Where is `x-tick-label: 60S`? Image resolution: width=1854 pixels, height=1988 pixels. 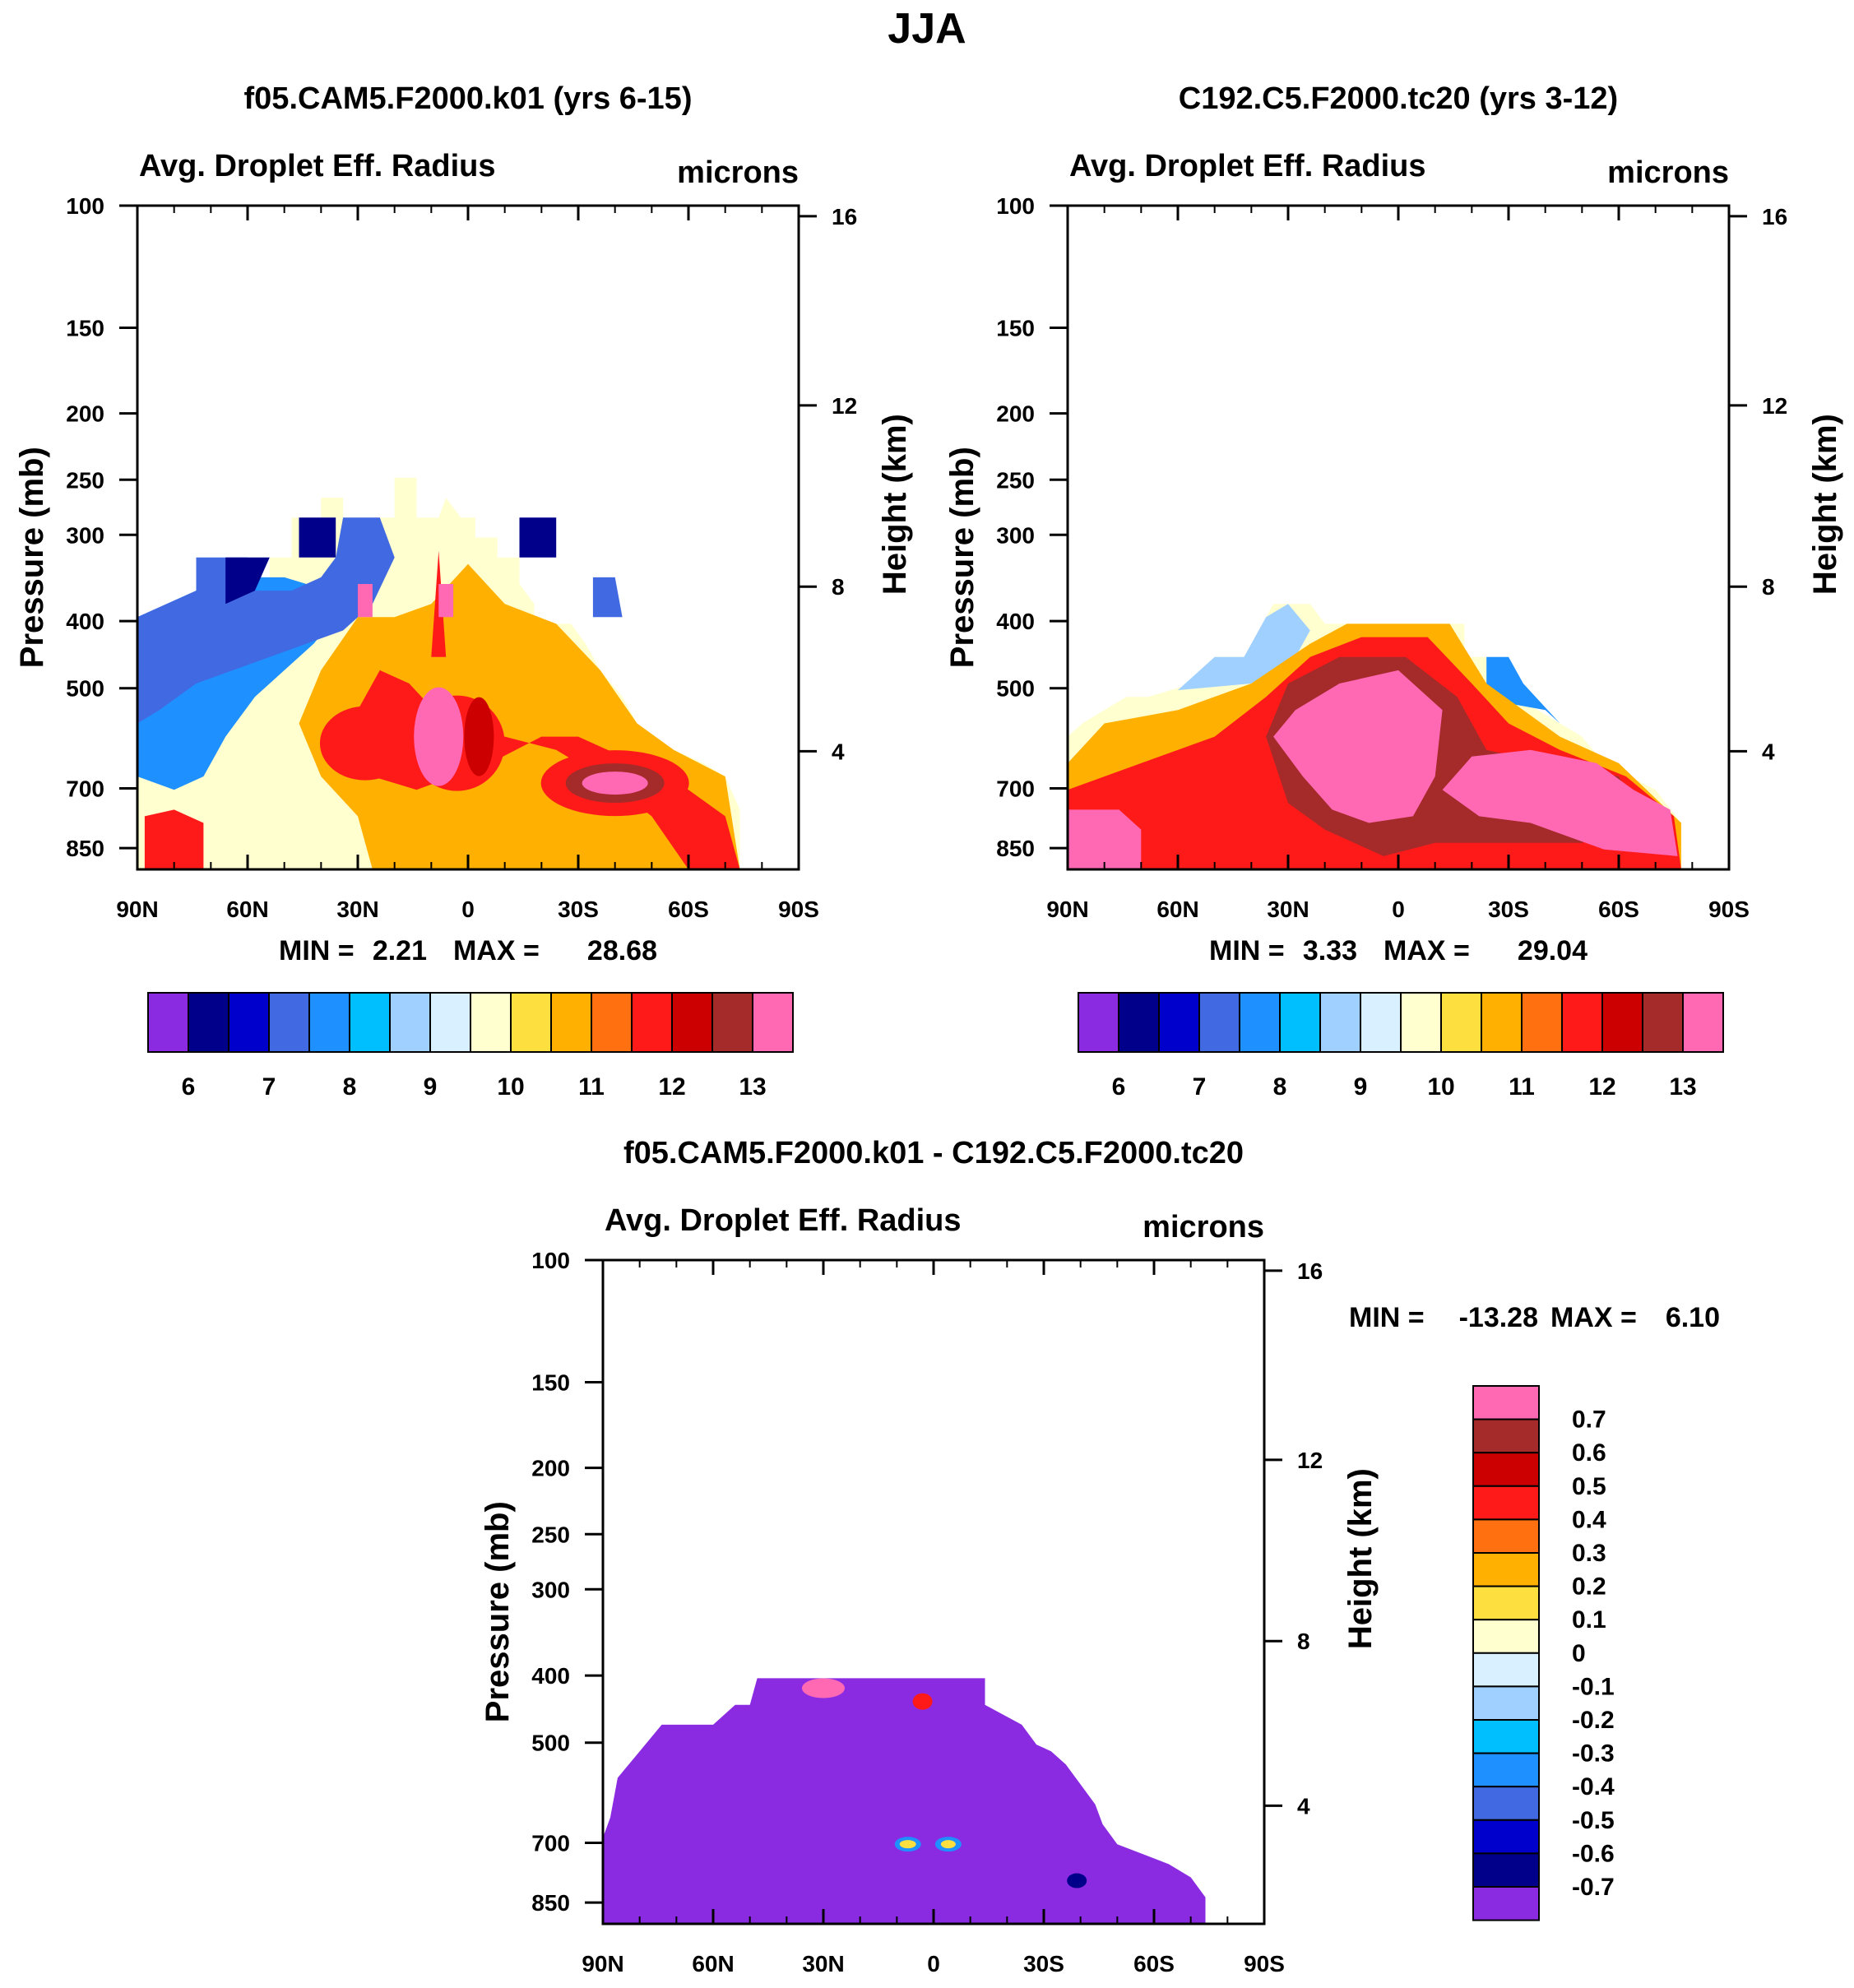 x-tick-label: 60S is located at coordinates (1618, 910).